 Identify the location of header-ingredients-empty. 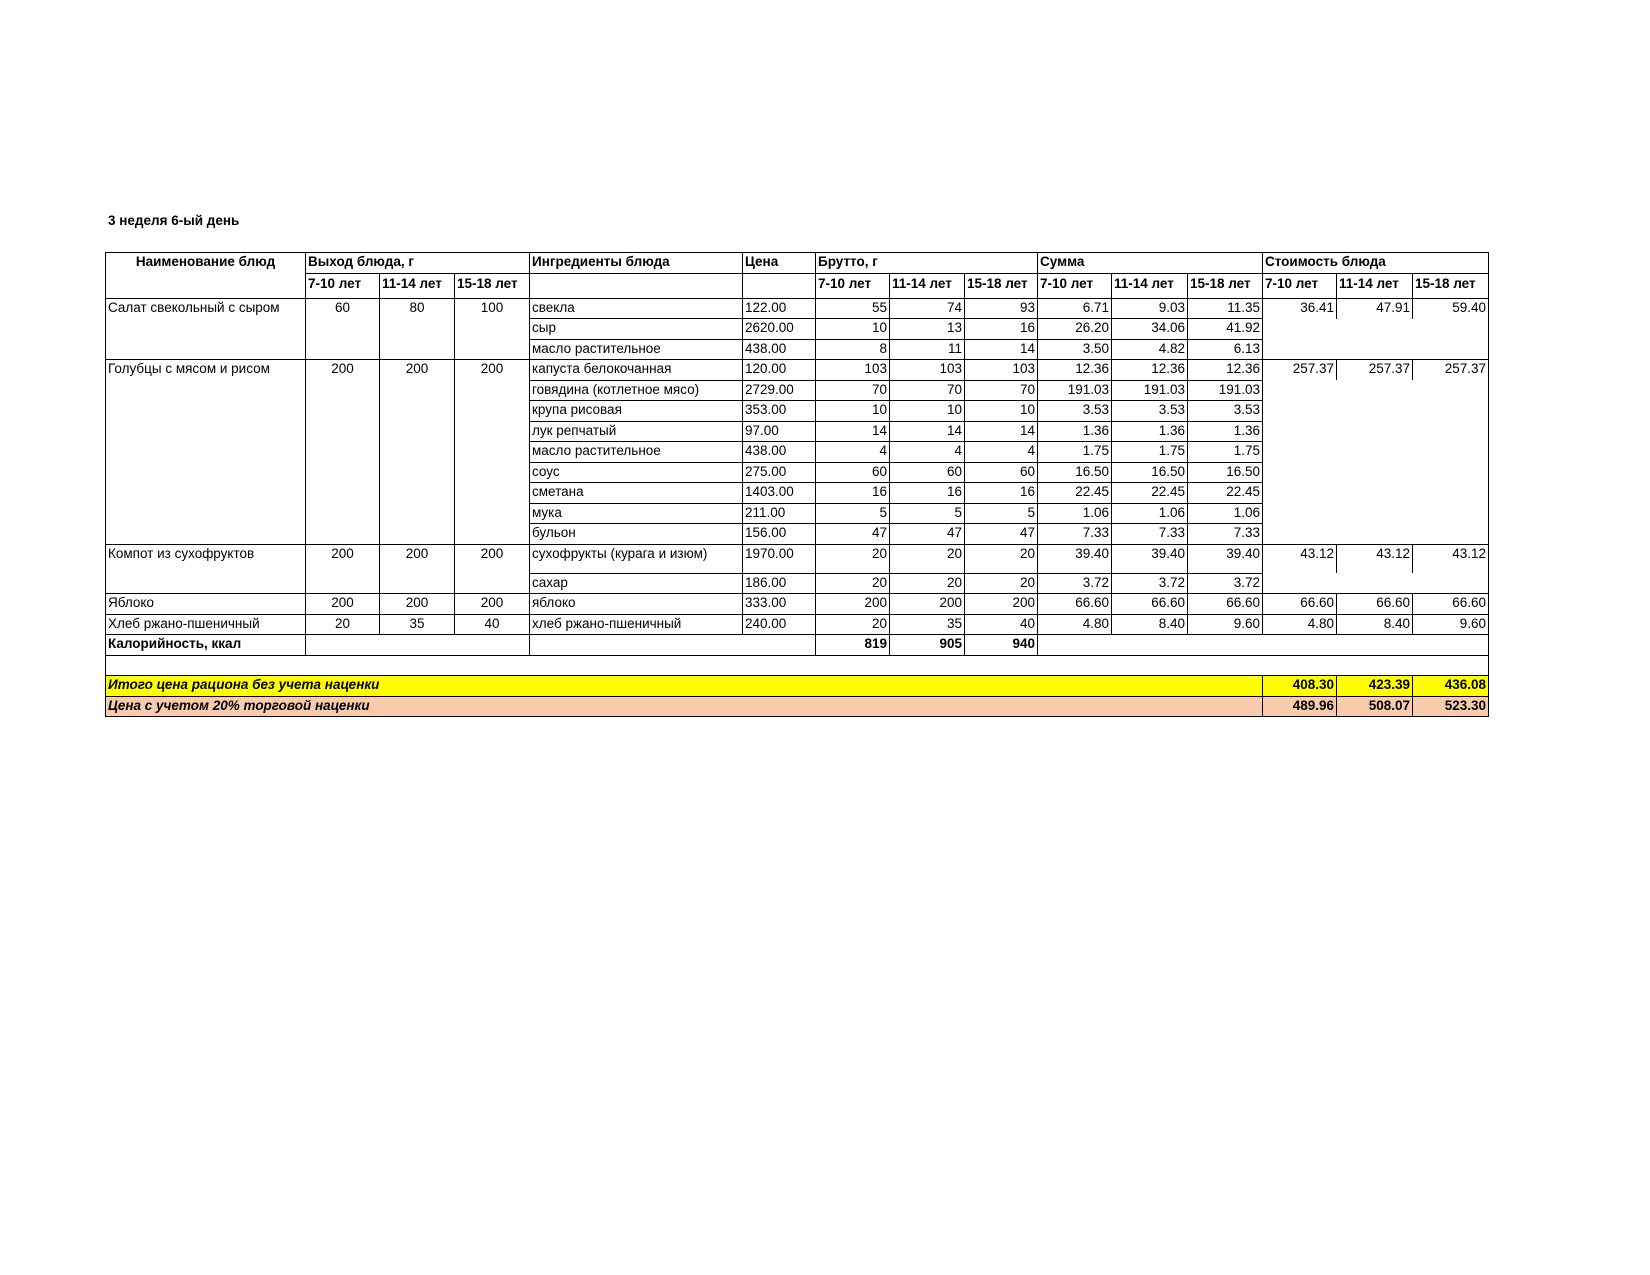
(636, 285).